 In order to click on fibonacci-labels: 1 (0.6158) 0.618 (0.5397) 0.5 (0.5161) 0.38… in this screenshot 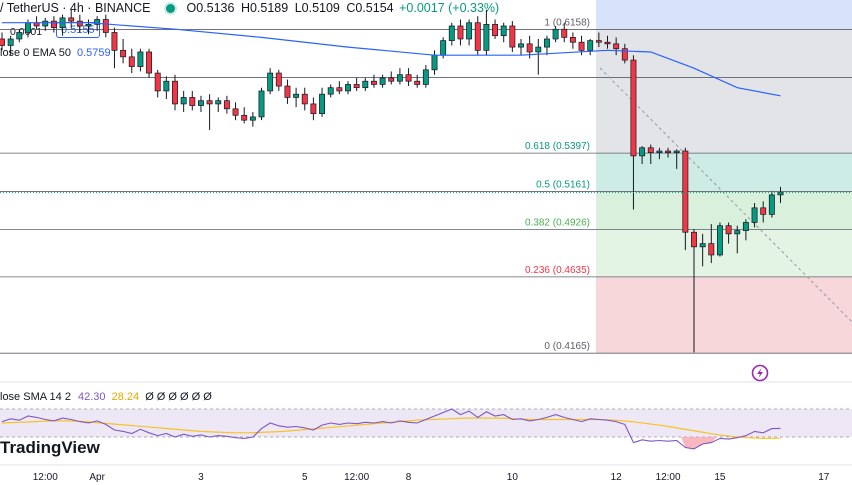, I will do `click(557, 185)`.